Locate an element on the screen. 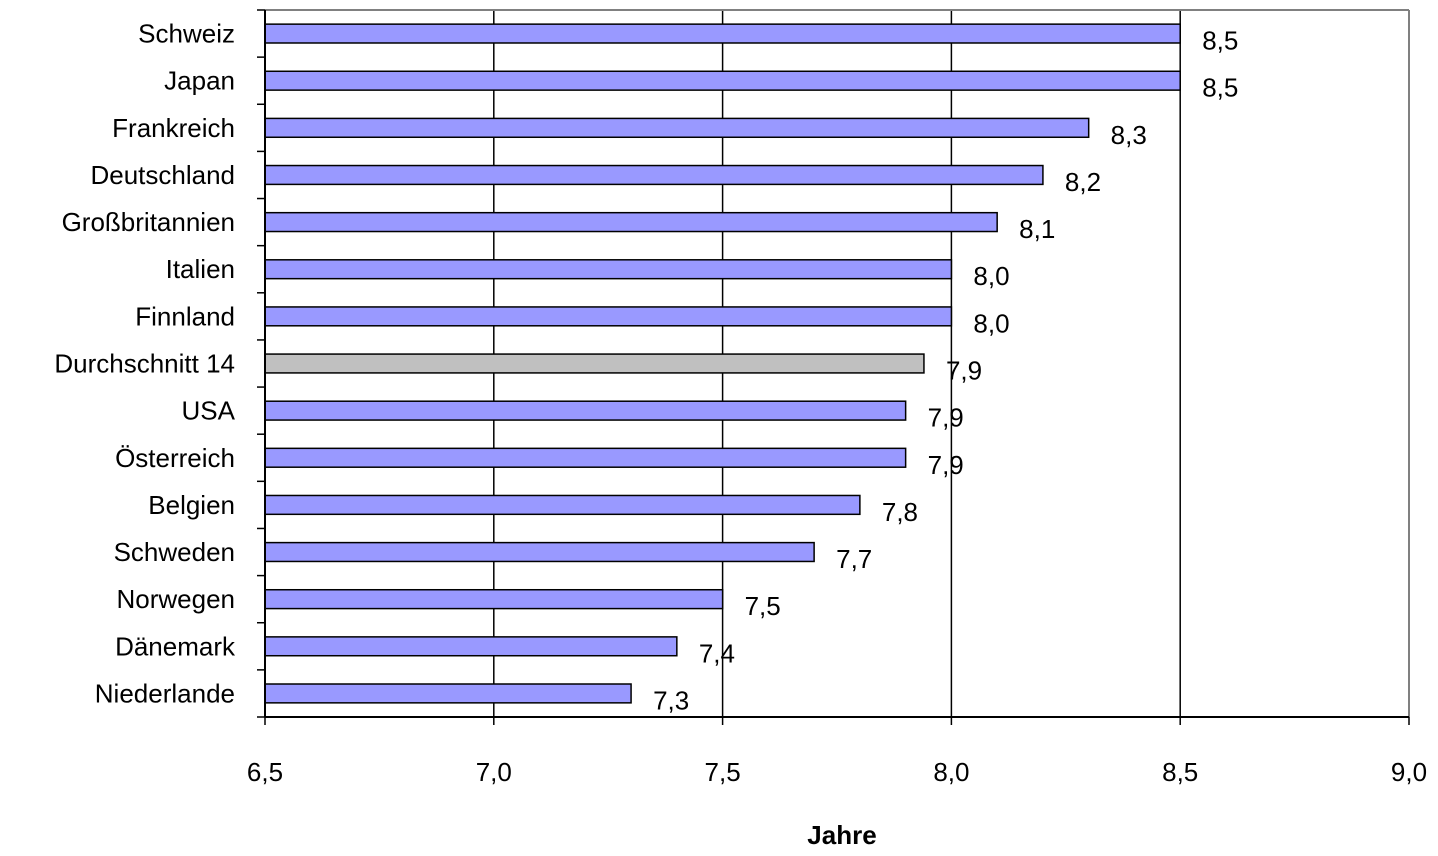 This screenshot has height=856, width=1438. x-tick-label: 8,0 is located at coordinates (951, 772).